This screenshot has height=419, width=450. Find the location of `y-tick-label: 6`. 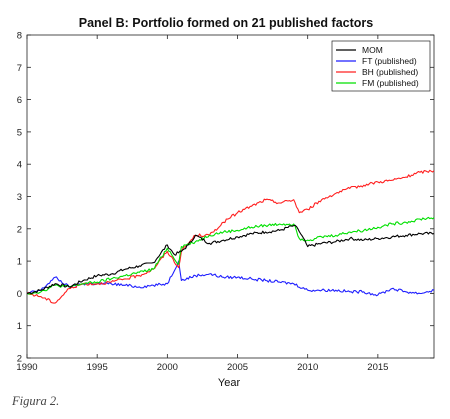

y-tick-label: 6 is located at coordinates (19, 100).